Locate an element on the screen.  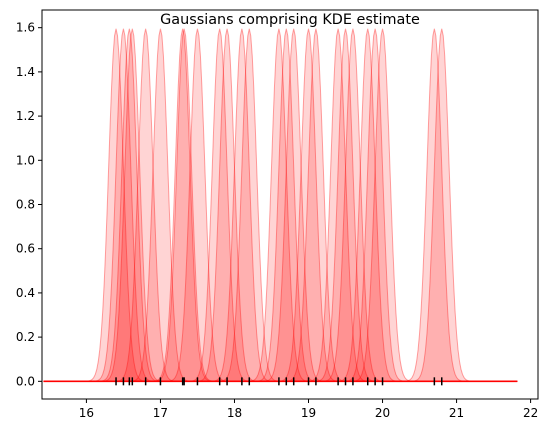
x-tick-label: 16 is located at coordinates (86, 413).